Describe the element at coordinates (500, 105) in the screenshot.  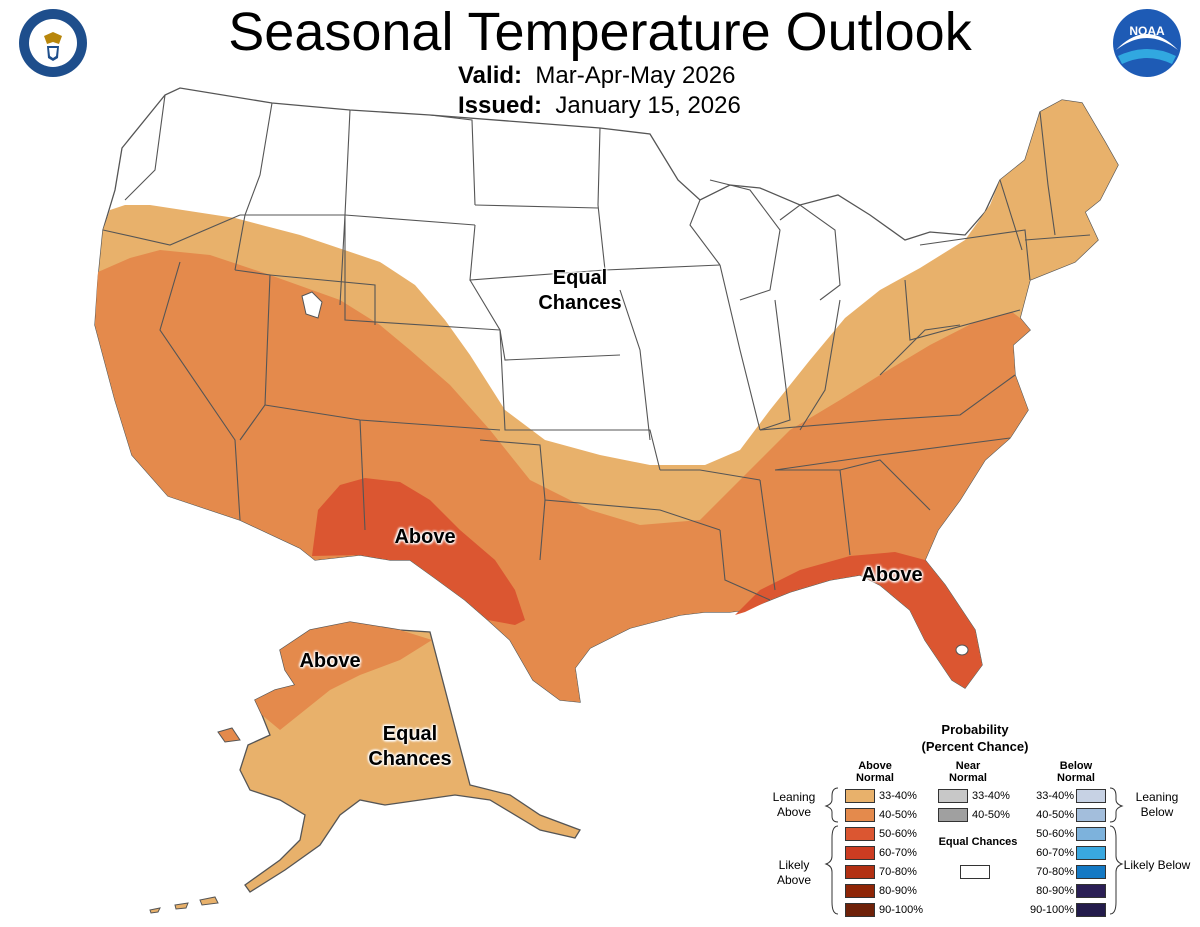
I see `issued-label: Issued:` at that location.